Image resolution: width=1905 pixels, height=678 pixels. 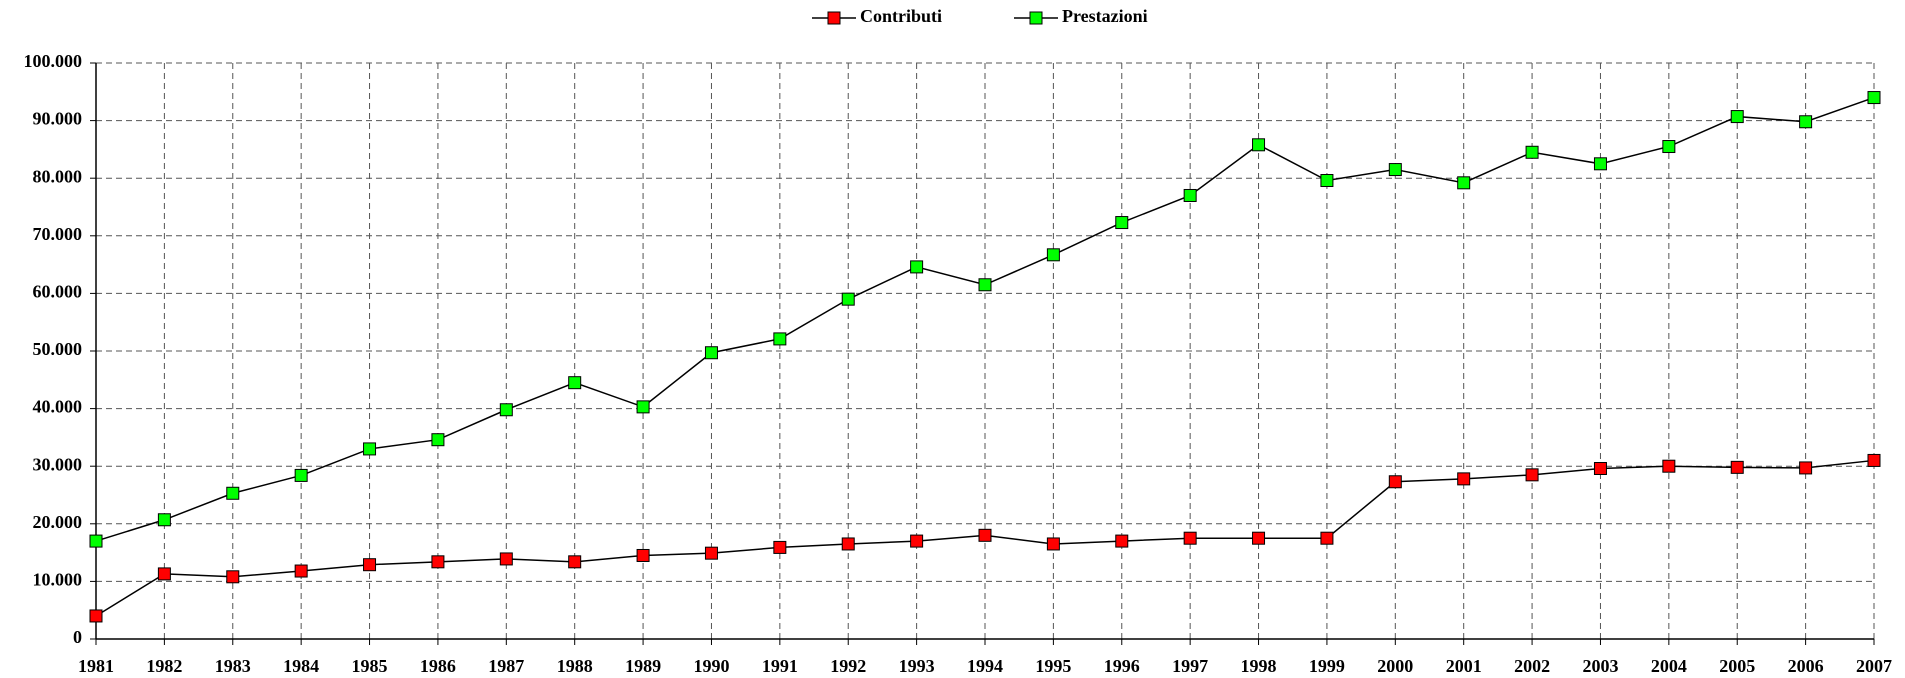 I want to click on x-tick-label: 1988, so click(x=575, y=666).